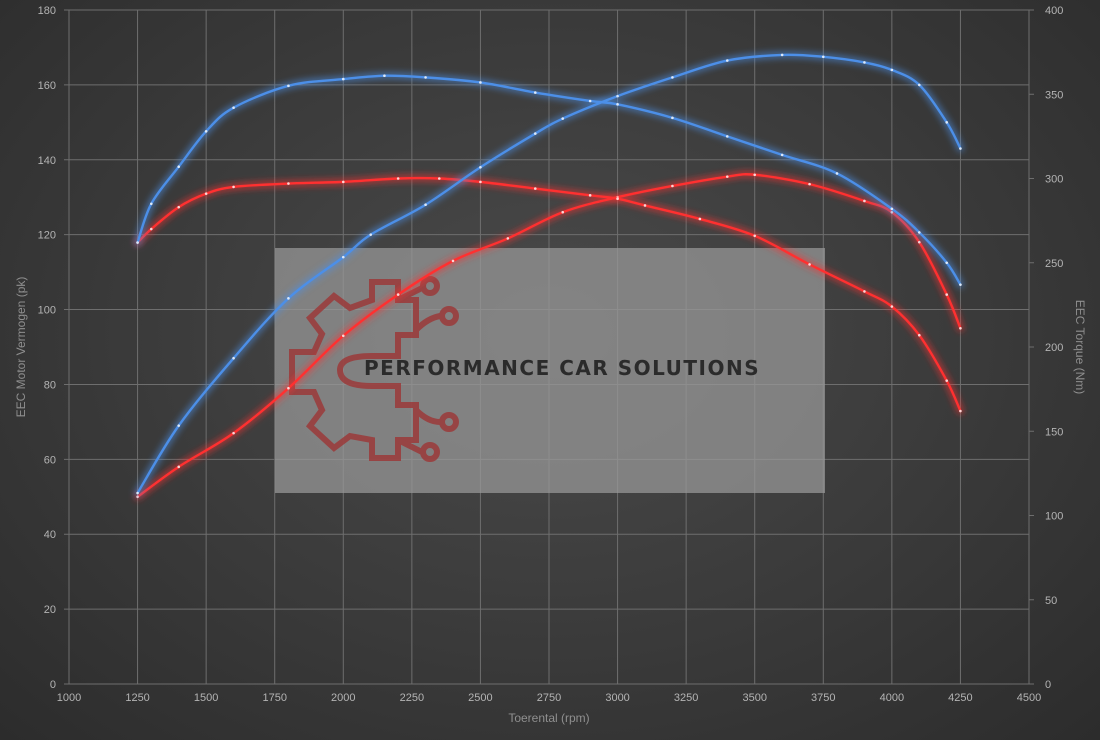 The width and height of the screenshot is (1100, 740). I want to click on x-tick-label: 2500, so click(480, 698).